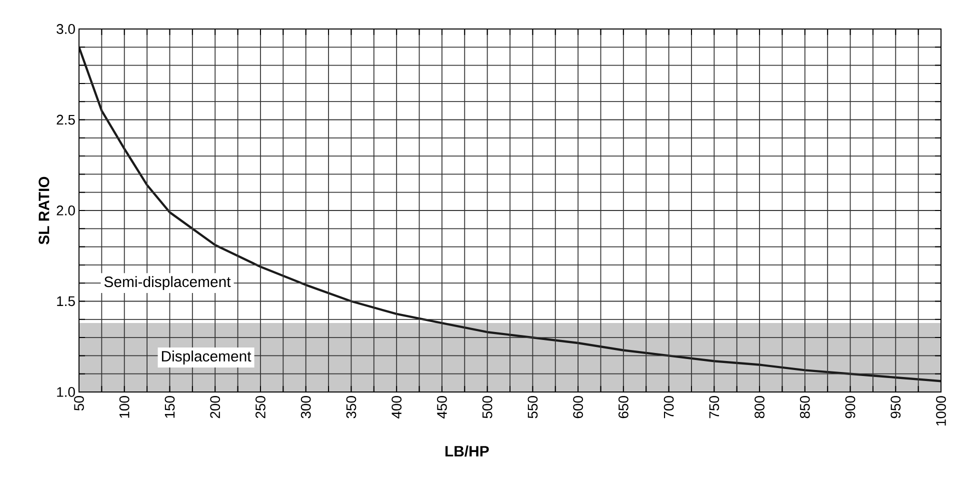 The image size is (965, 485). What do you see at coordinates (351, 407) in the screenshot?
I see `x-tick-label: 350` at bounding box center [351, 407].